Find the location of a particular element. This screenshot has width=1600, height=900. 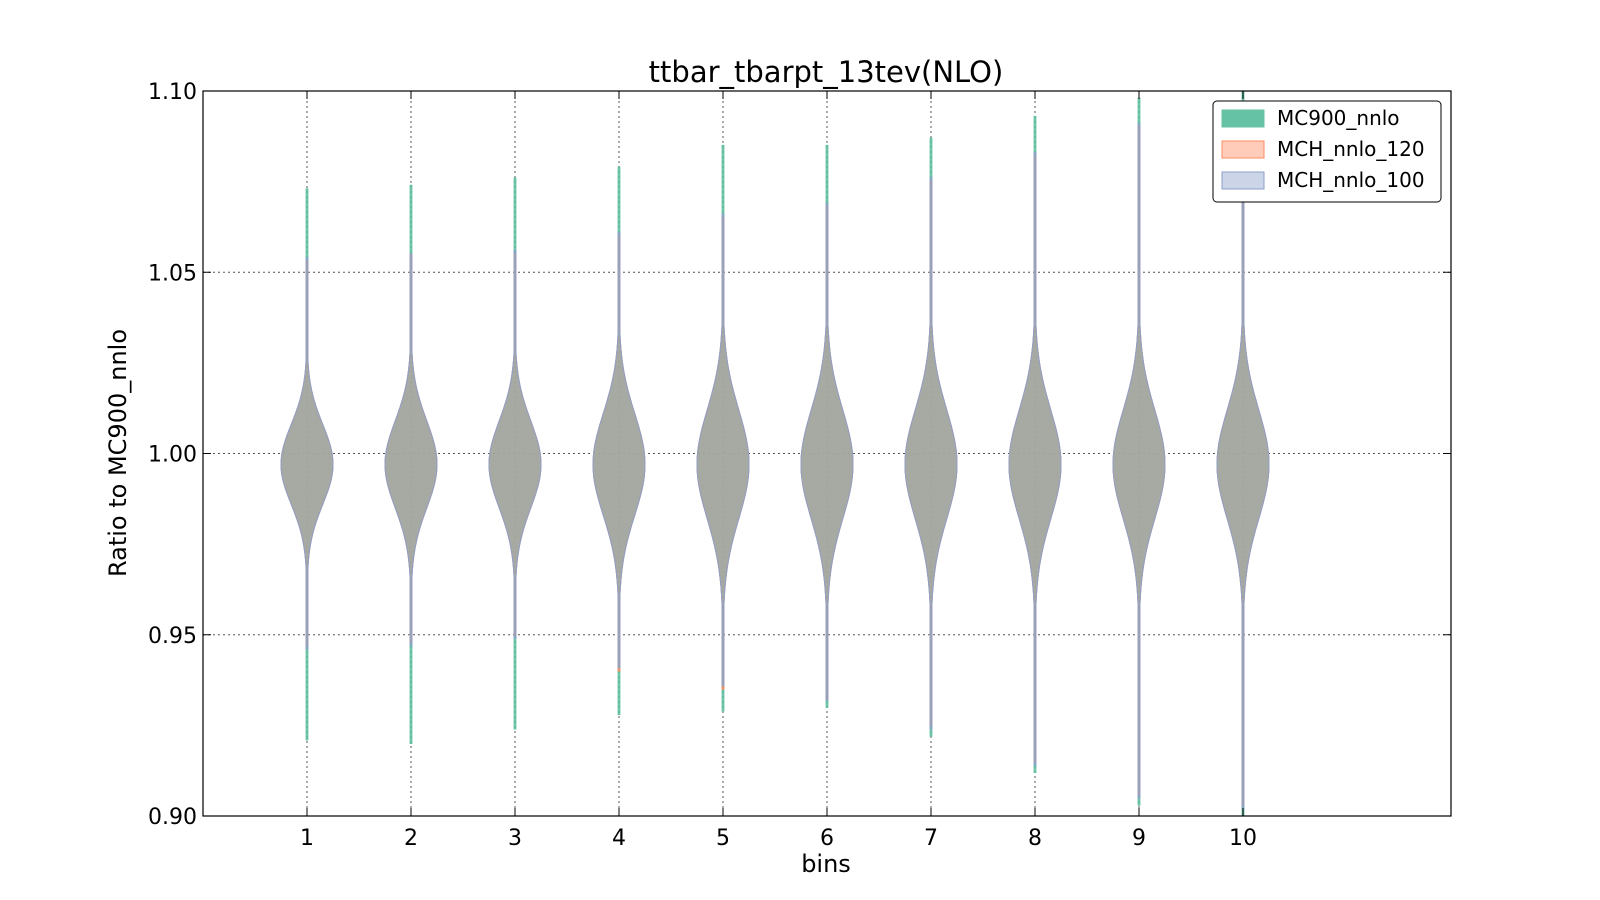

legend-box is located at coordinates (1327, 151).